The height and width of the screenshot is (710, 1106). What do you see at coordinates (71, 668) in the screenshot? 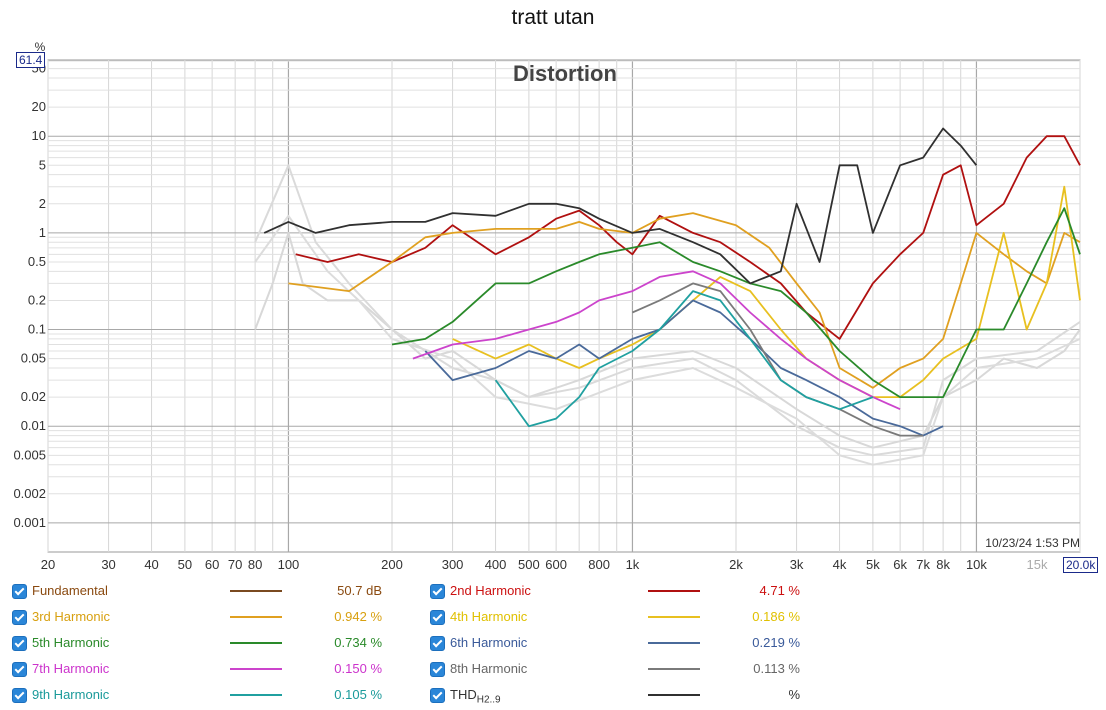
I see `legend-label: 7th Harmonic` at bounding box center [71, 668].